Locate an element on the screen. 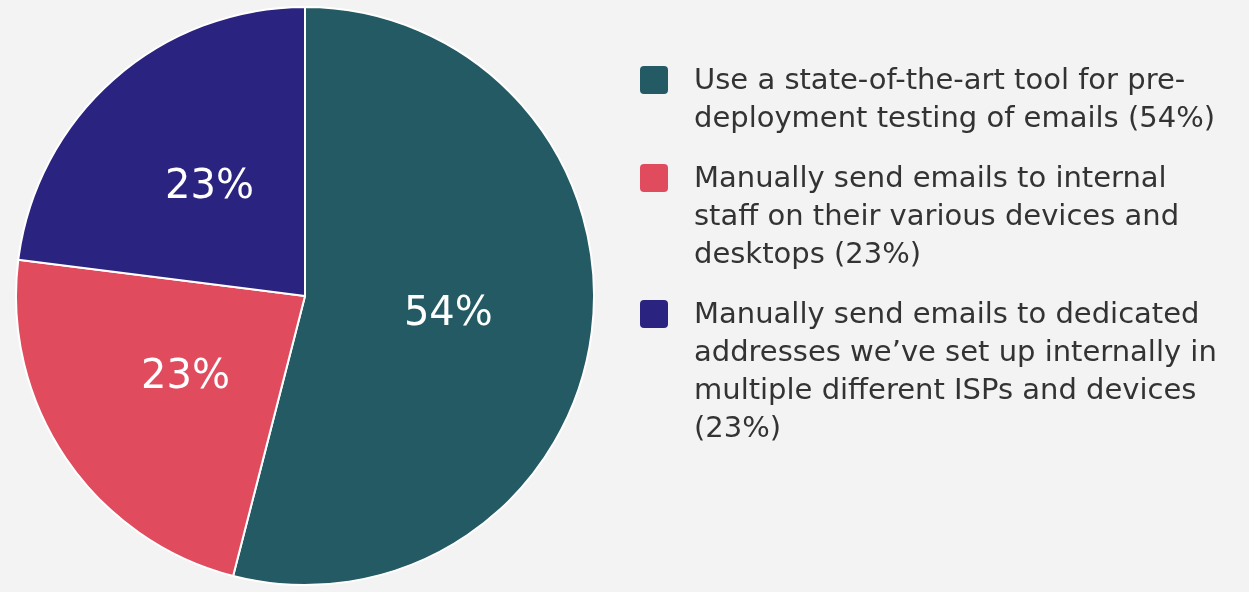  legend-label: Manually send emails to dedicated addresses we’ve set up internally in multiple different ISPs and devices (23%) is located at coordinates (956, 370).